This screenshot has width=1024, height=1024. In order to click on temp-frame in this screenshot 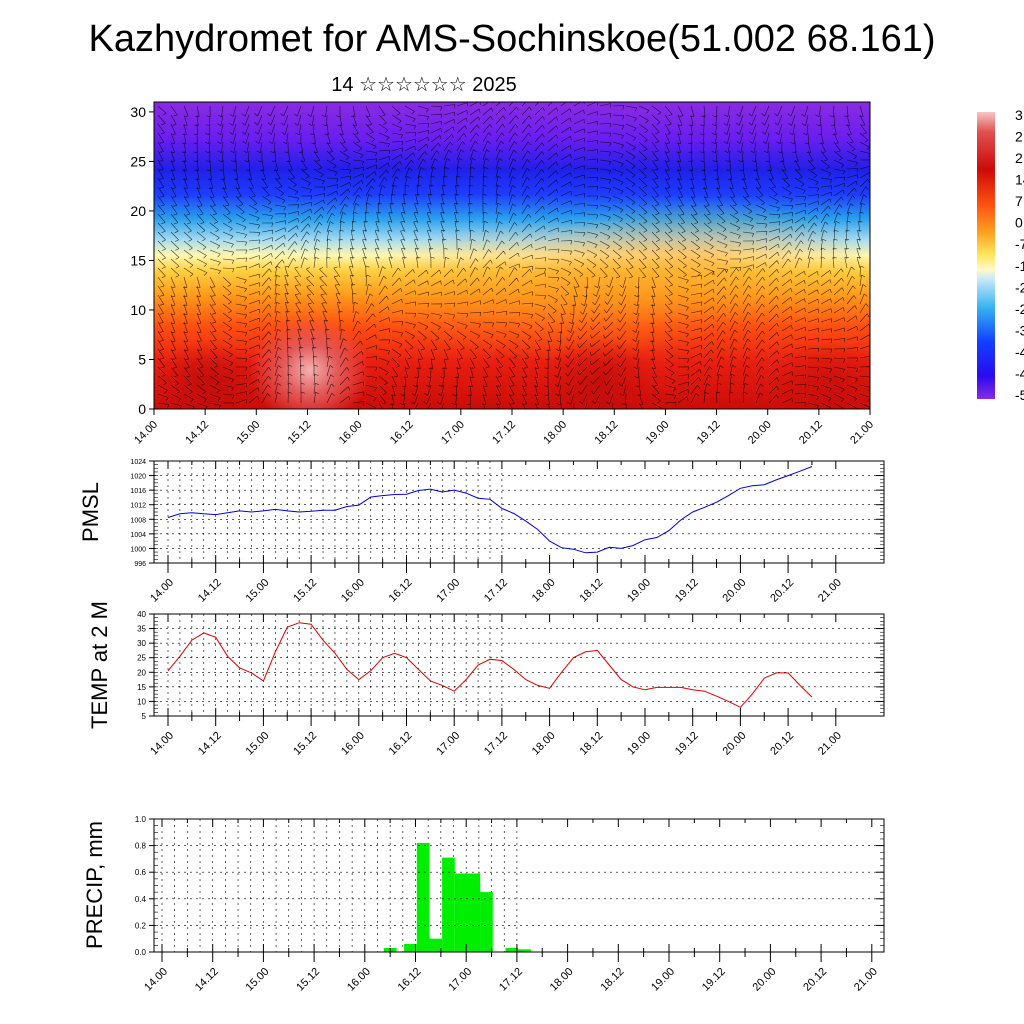, I will do `click(519, 665)`.